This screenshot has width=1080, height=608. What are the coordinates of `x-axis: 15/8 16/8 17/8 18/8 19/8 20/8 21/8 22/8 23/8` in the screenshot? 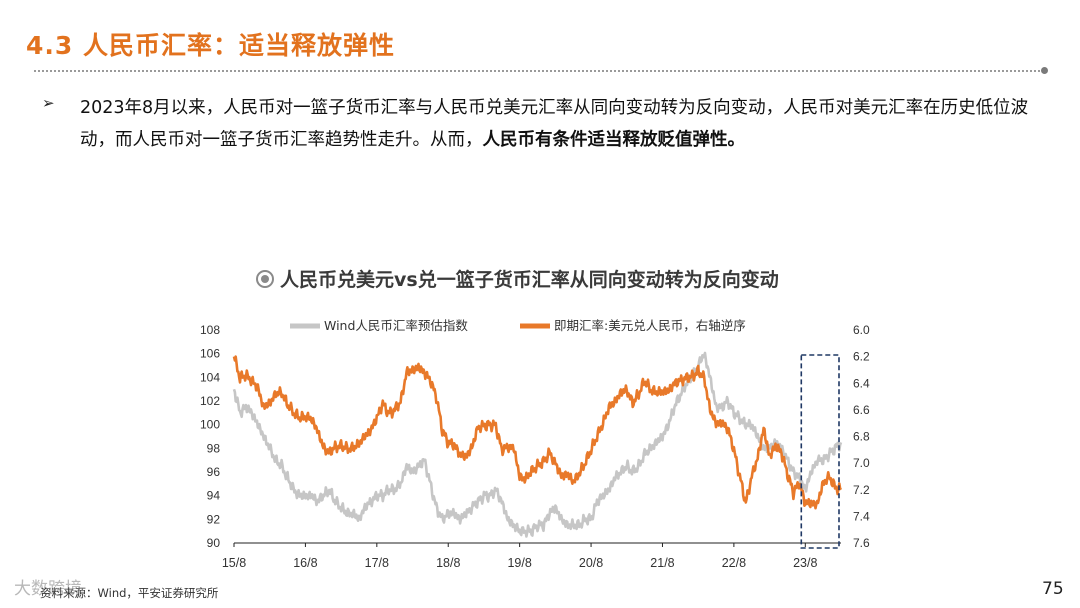 It's located at (531, 556).